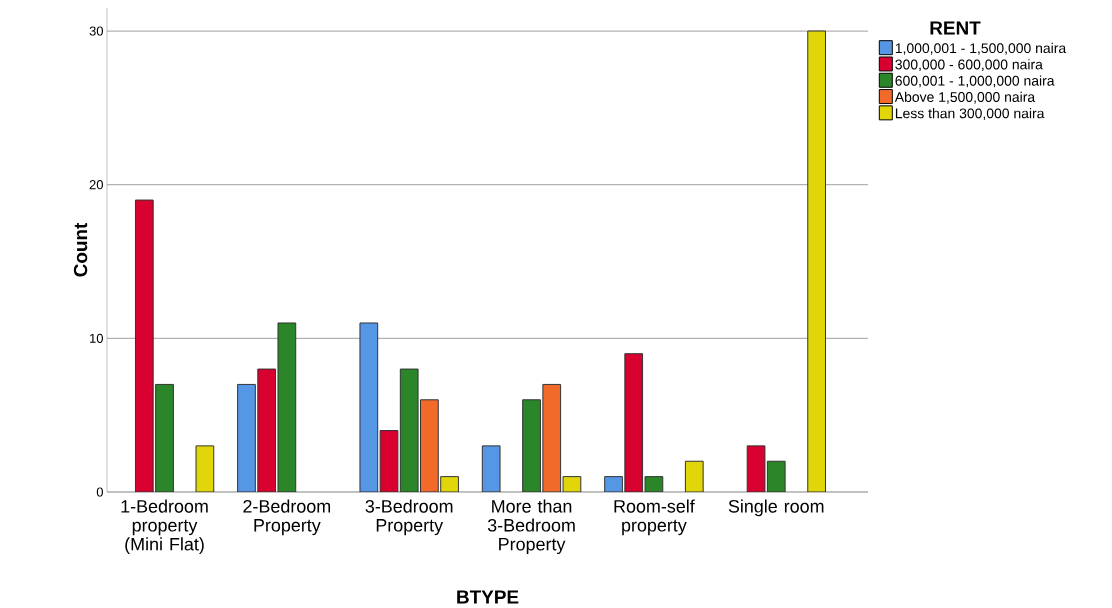  Describe the element at coordinates (96, 338) in the screenshot. I see `y-tick-label: 10` at that location.